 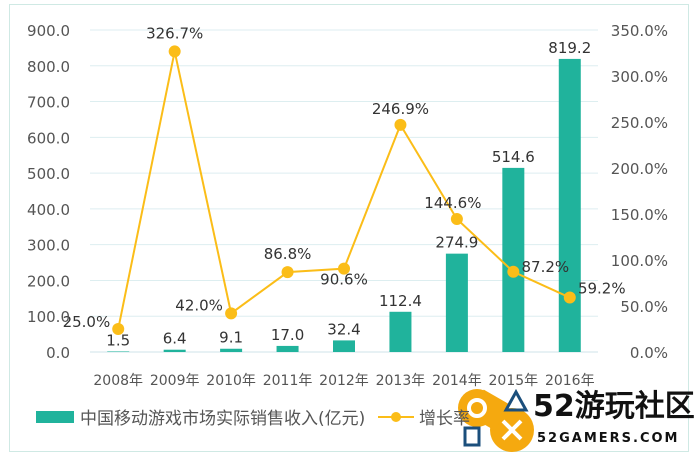 What do you see at coordinates (546, 267) in the screenshot?
I see `line-data-label: 87.2%` at bounding box center [546, 267].